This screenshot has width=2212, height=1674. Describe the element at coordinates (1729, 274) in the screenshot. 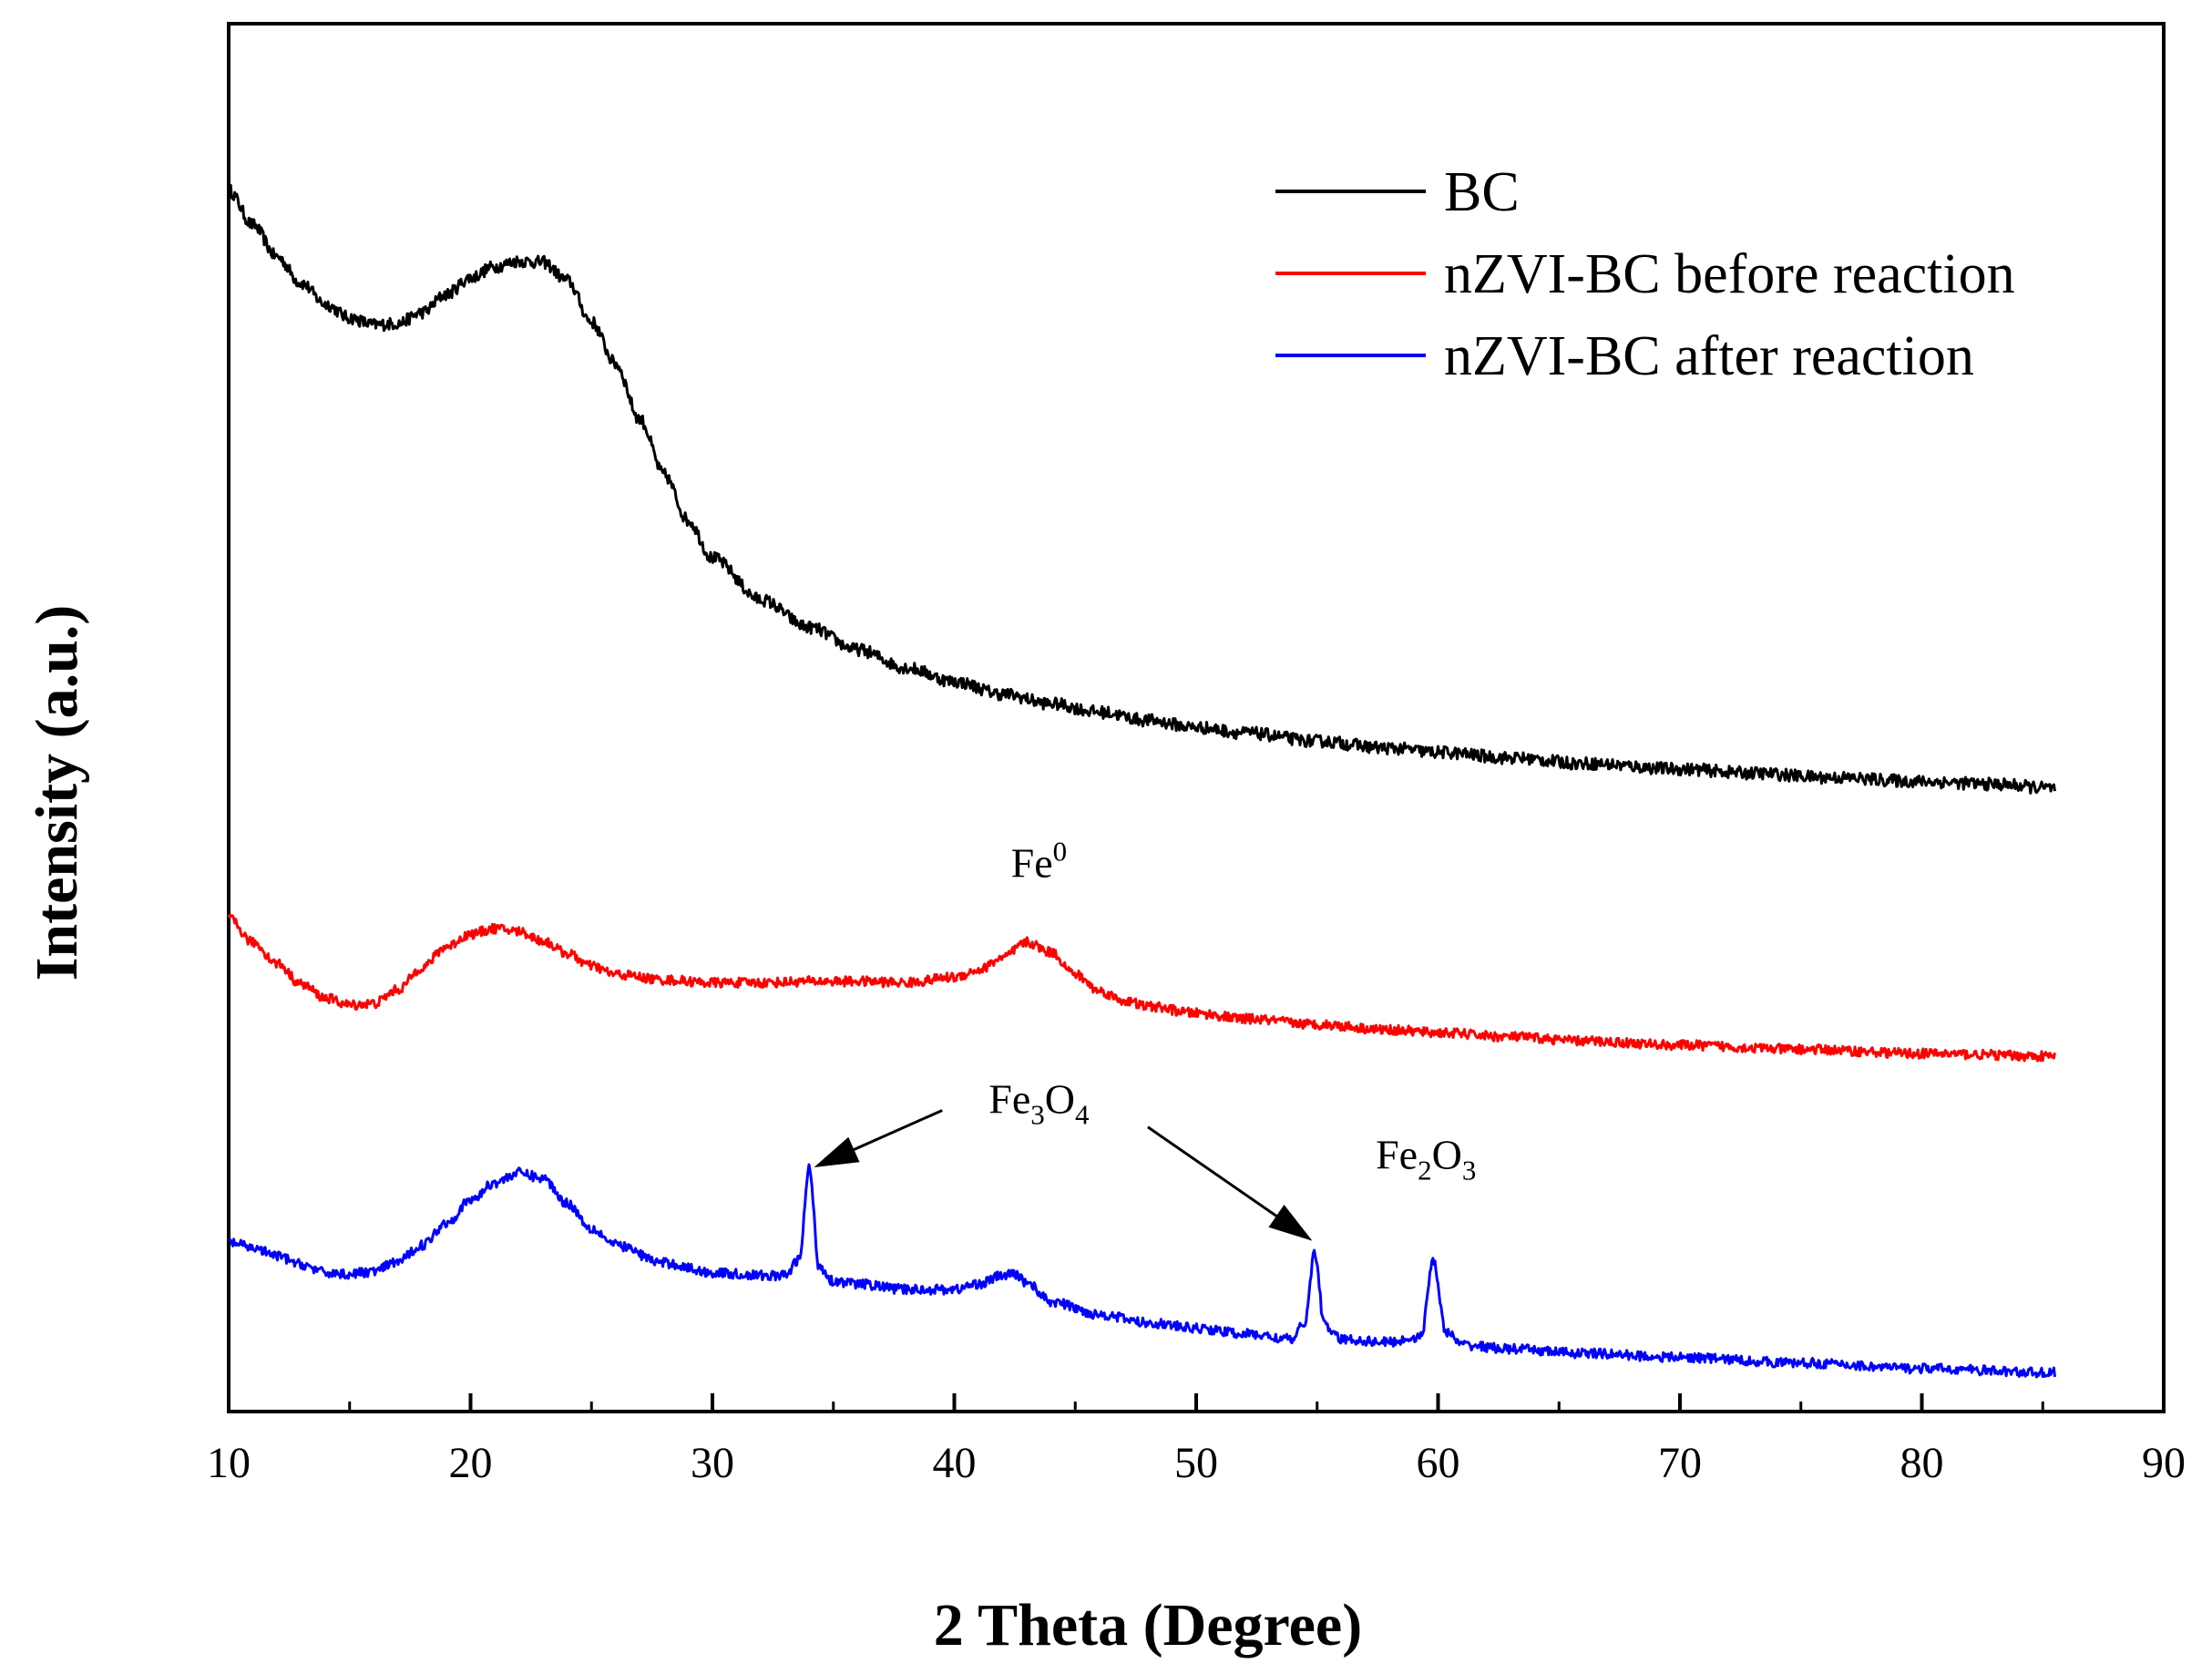

I see `legend-label-before: nZVI-BC before reaction` at that location.